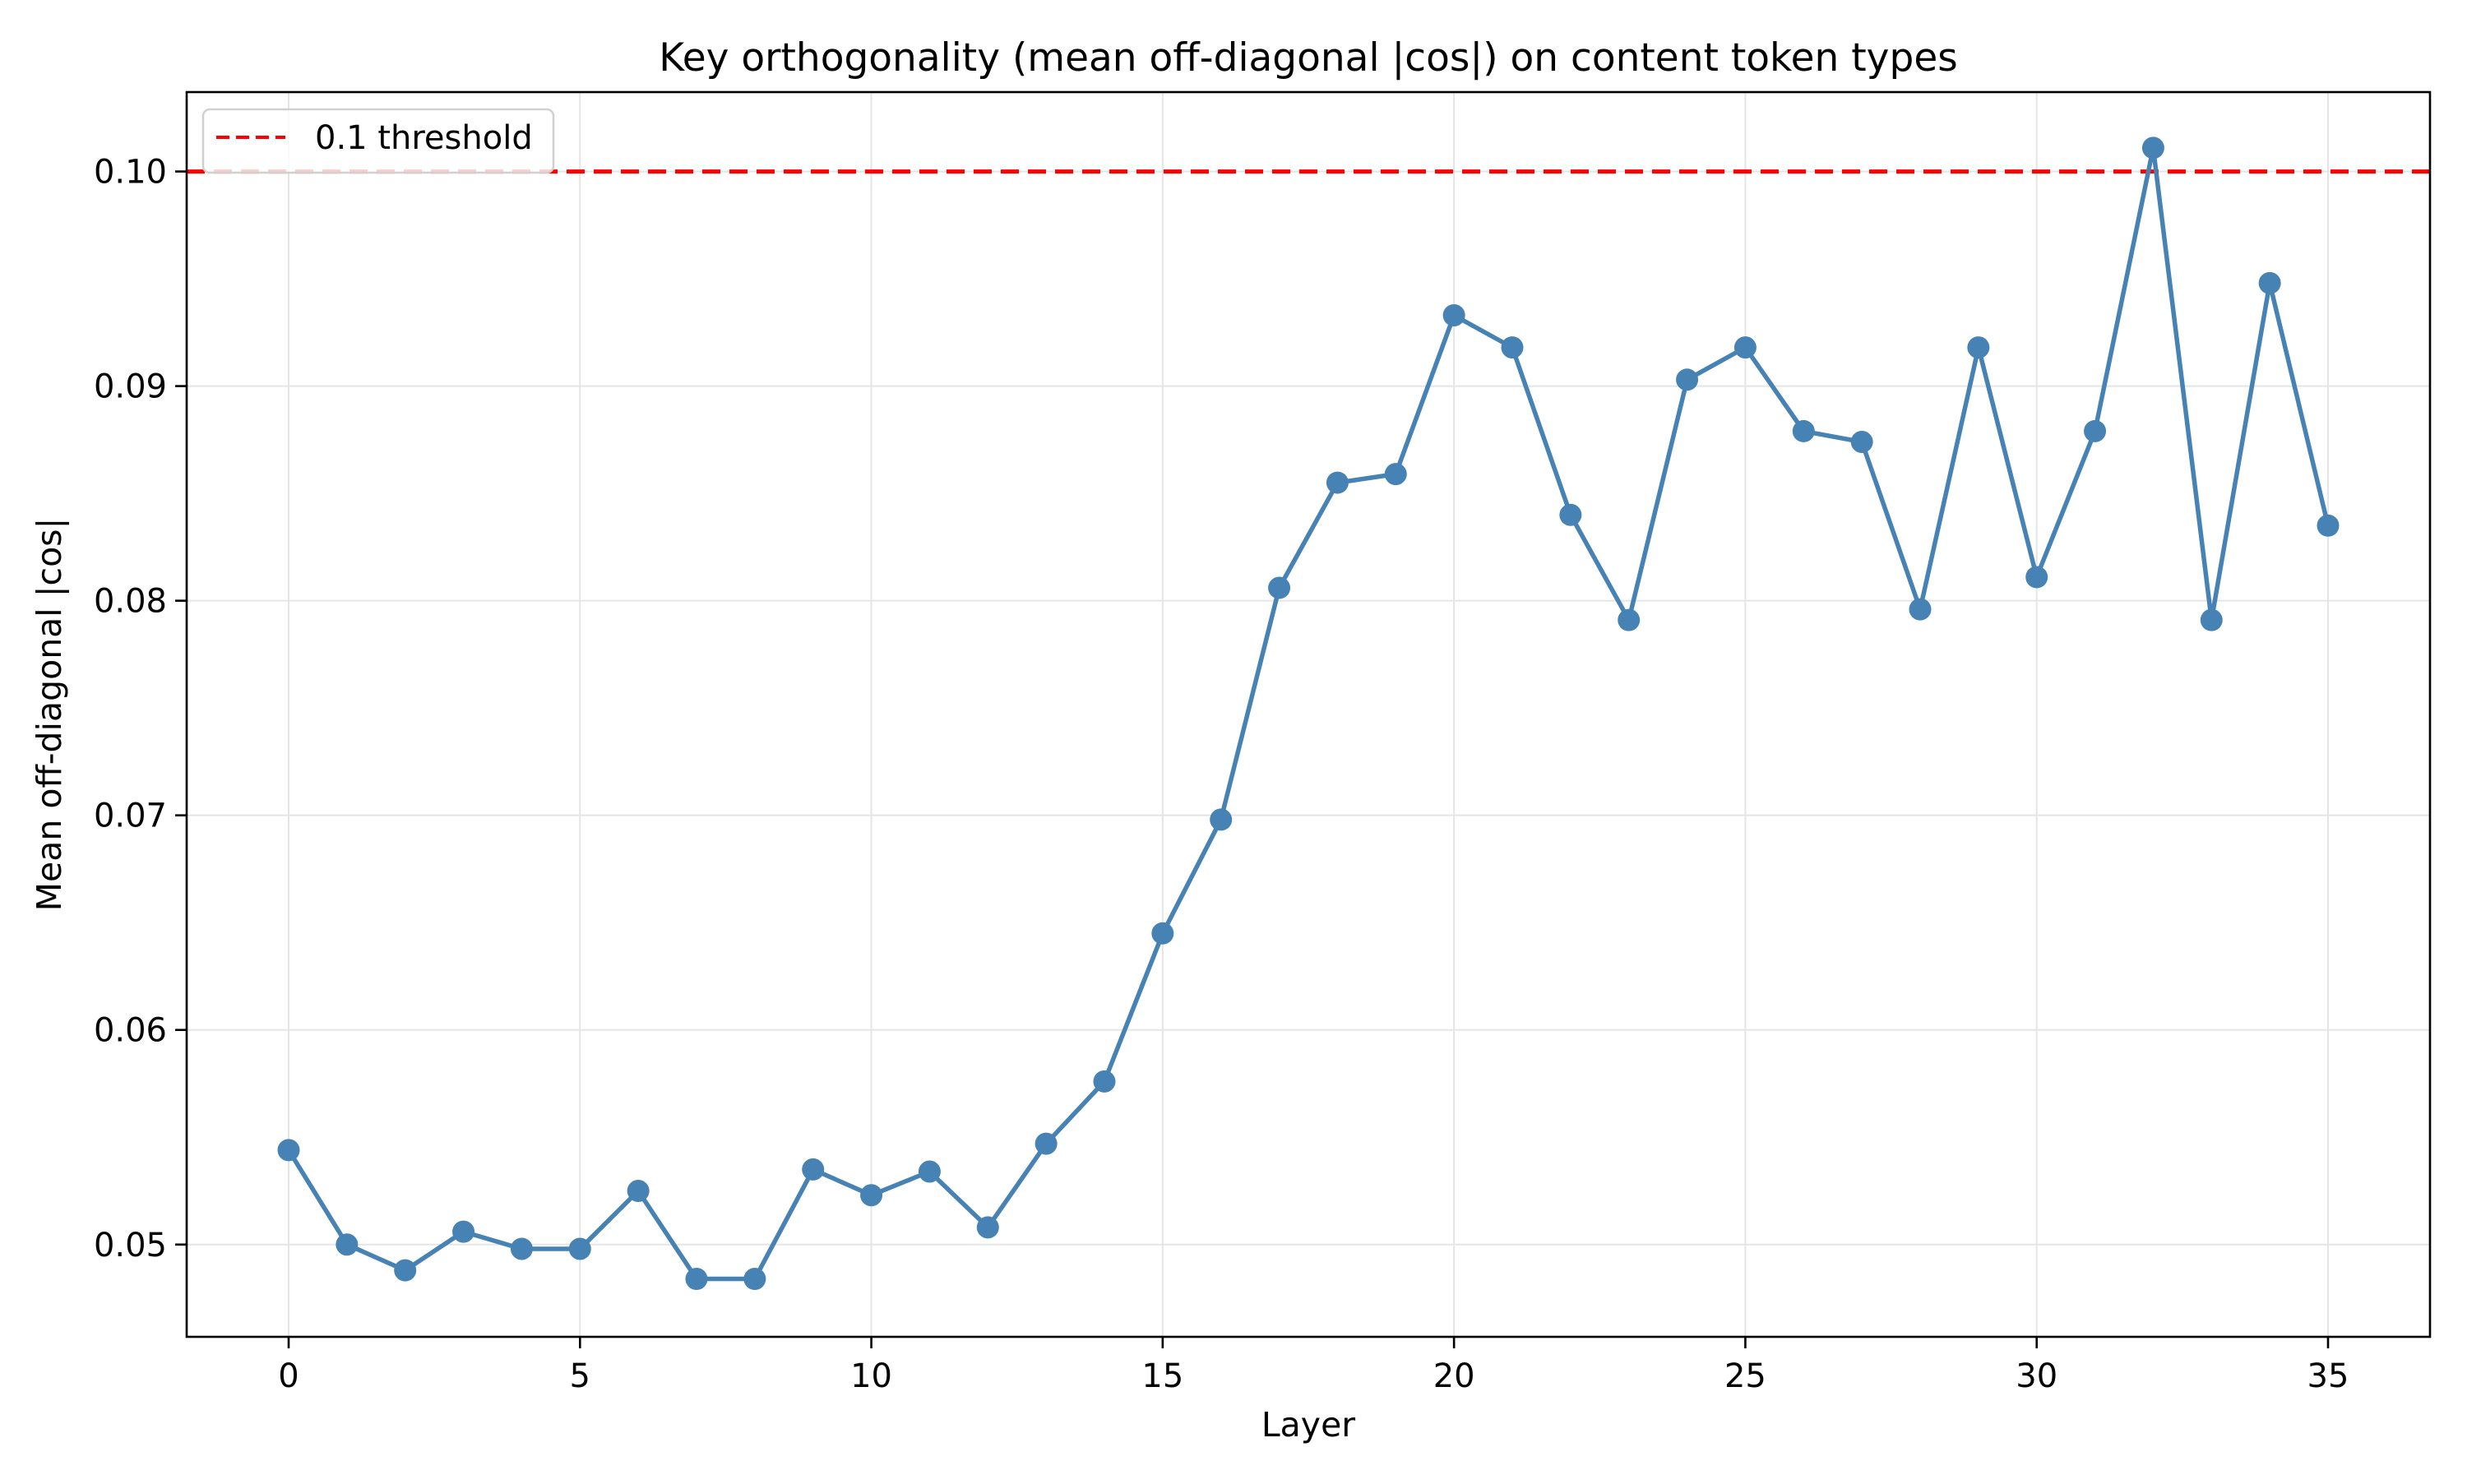  What do you see at coordinates (1308, 1425) in the screenshot?
I see `x-axis-label: Layer` at bounding box center [1308, 1425].